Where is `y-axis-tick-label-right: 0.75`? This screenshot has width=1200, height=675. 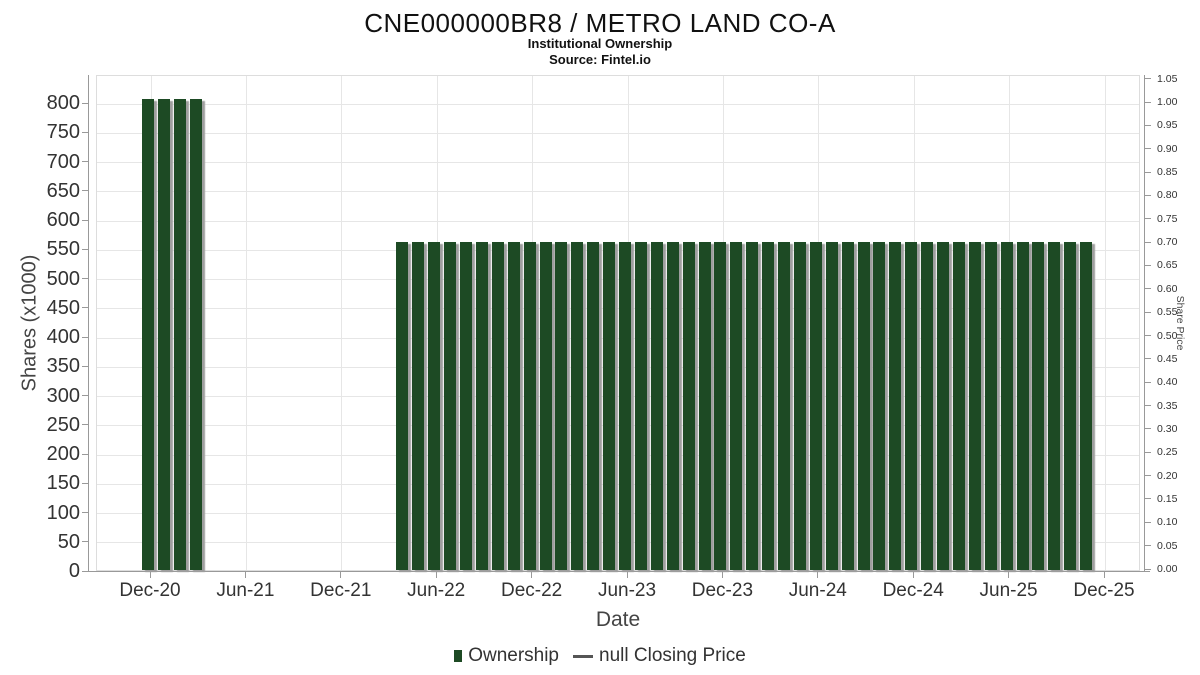
y-axis-tick-label-right: 0.75 is located at coordinates (1167, 218).